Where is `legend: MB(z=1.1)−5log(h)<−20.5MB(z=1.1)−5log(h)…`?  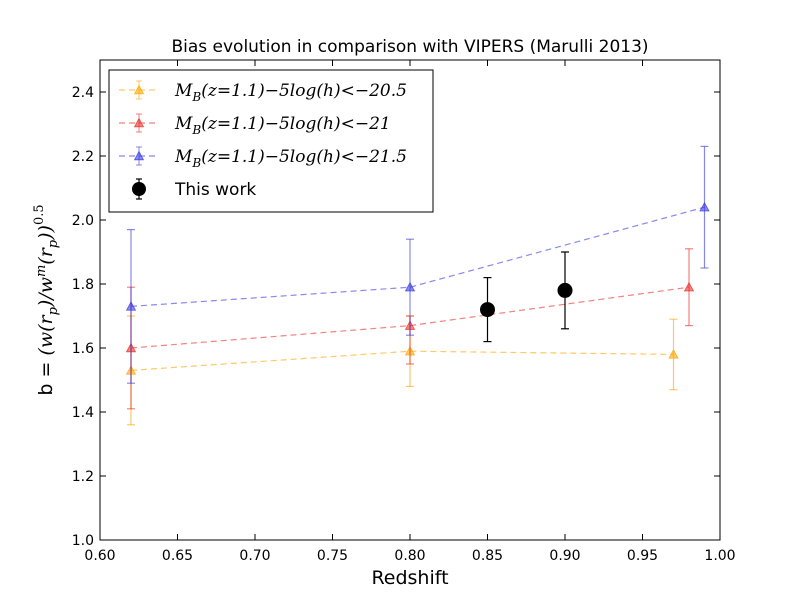
legend: MB(z=1.1)−5log(h)<−20.5MB(z=1.1)−5log(h)… is located at coordinates (271, 141).